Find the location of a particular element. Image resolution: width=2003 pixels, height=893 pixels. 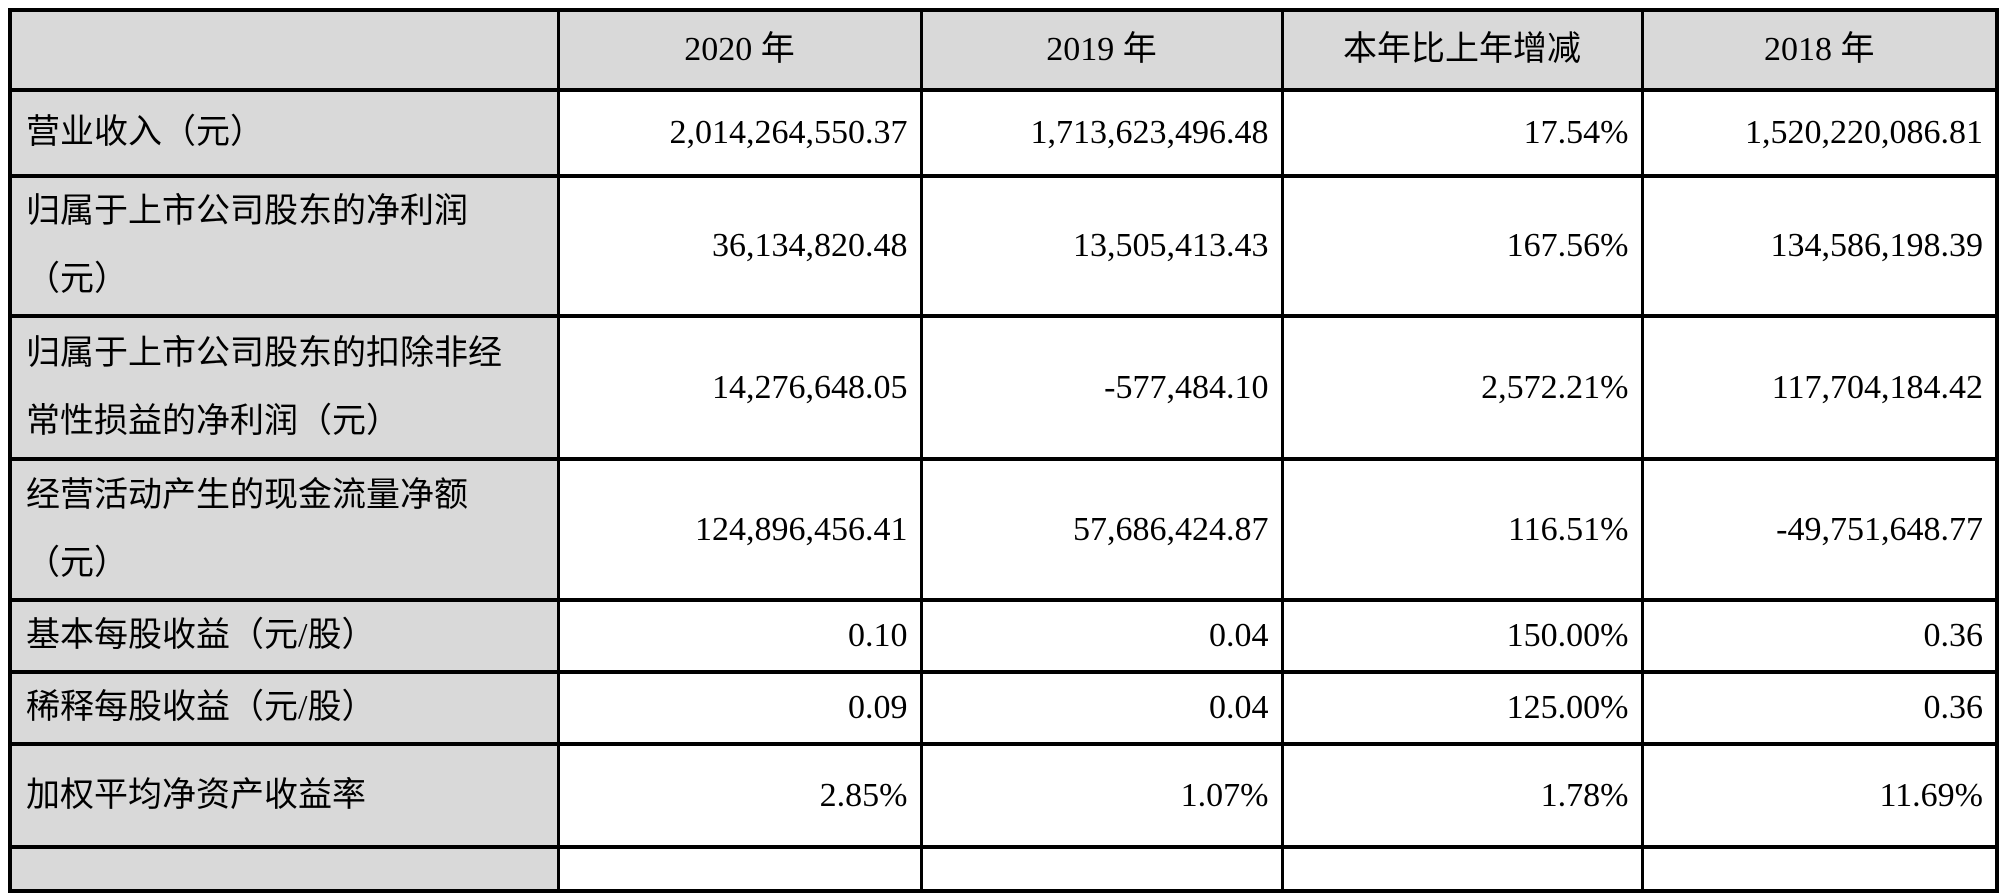

value-2018: 1,520,220,086.81 is located at coordinates (1819, 133).